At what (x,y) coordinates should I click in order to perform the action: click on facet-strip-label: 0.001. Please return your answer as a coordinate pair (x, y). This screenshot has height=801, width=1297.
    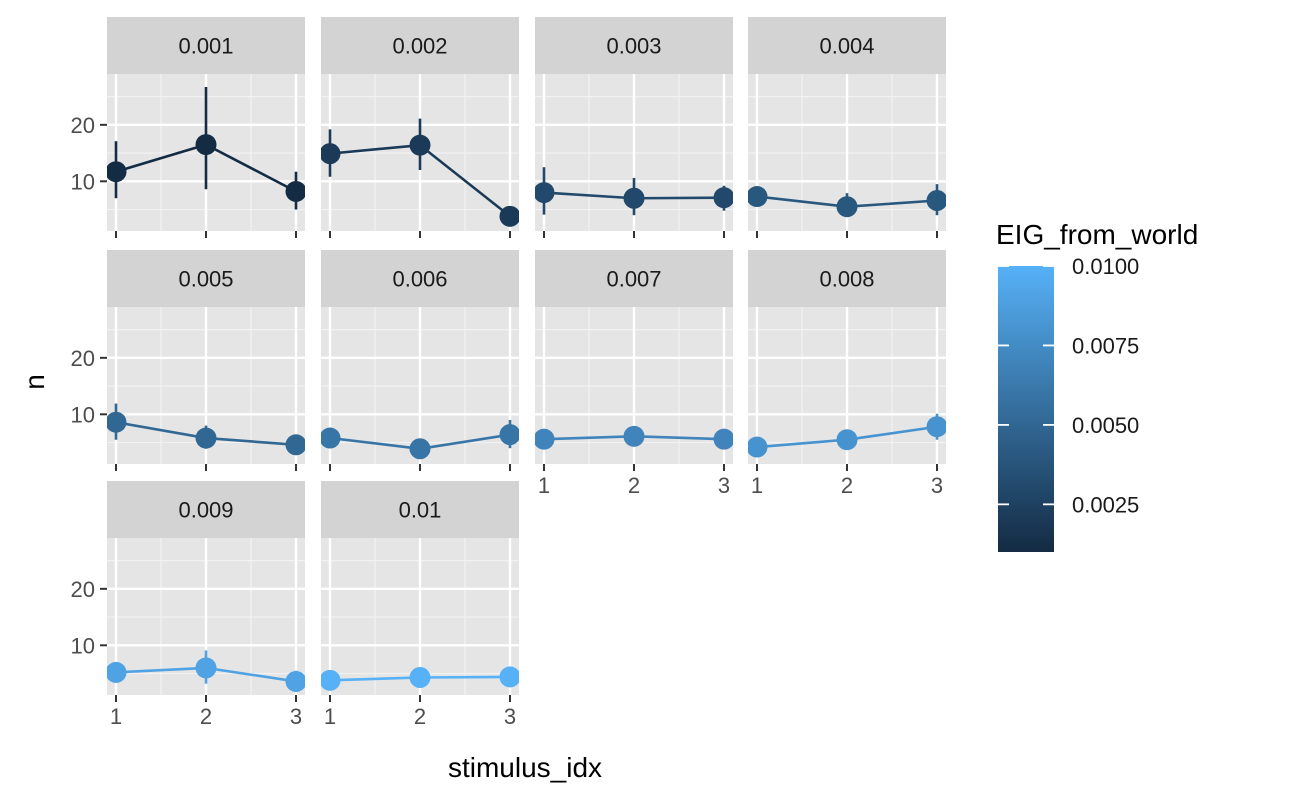
    Looking at the image, I should click on (205, 46).